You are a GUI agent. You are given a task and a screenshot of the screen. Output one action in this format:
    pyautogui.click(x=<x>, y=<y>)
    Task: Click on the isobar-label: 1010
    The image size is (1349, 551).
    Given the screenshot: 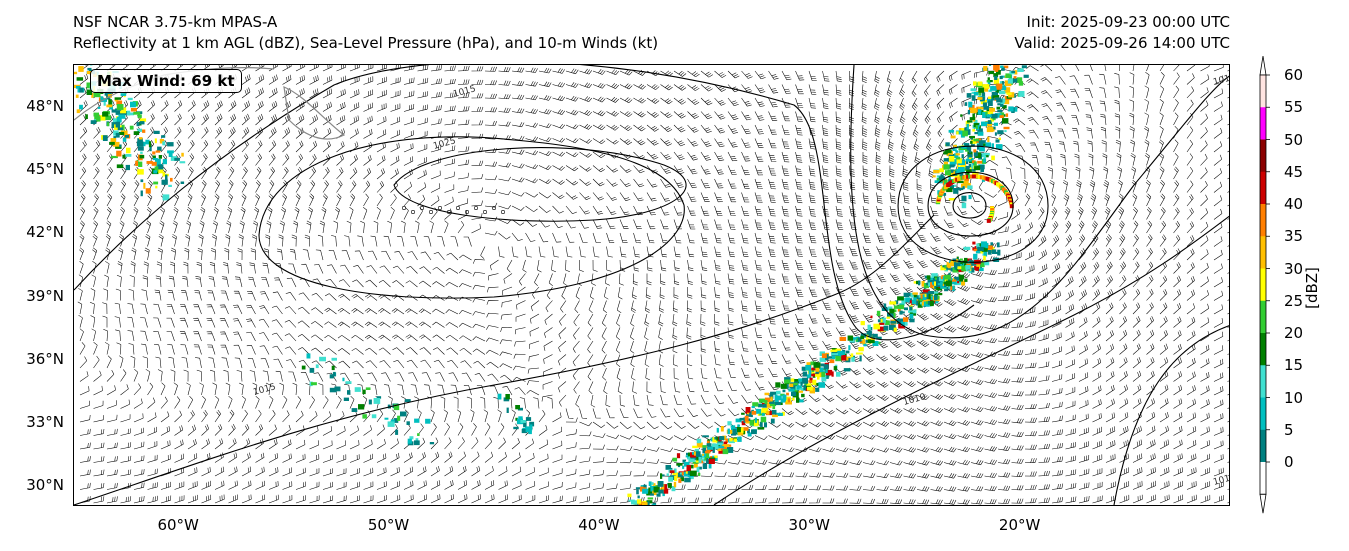 What is the action you would take?
    pyautogui.click(x=914, y=400)
    